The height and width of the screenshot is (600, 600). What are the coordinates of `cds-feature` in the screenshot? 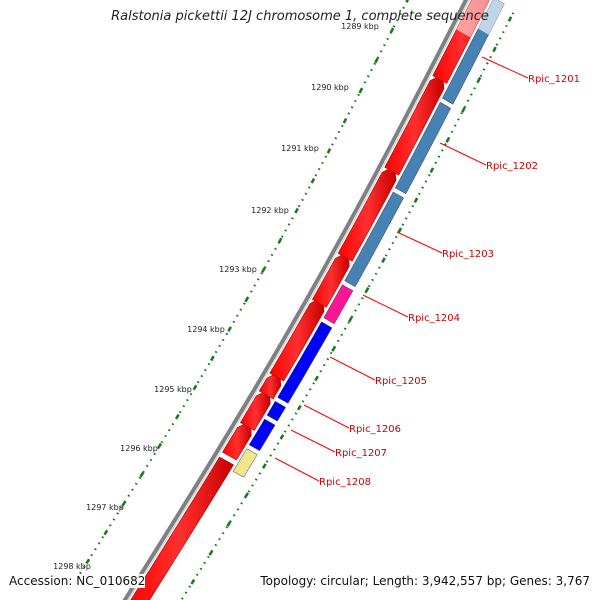 It's located at (182, 528).